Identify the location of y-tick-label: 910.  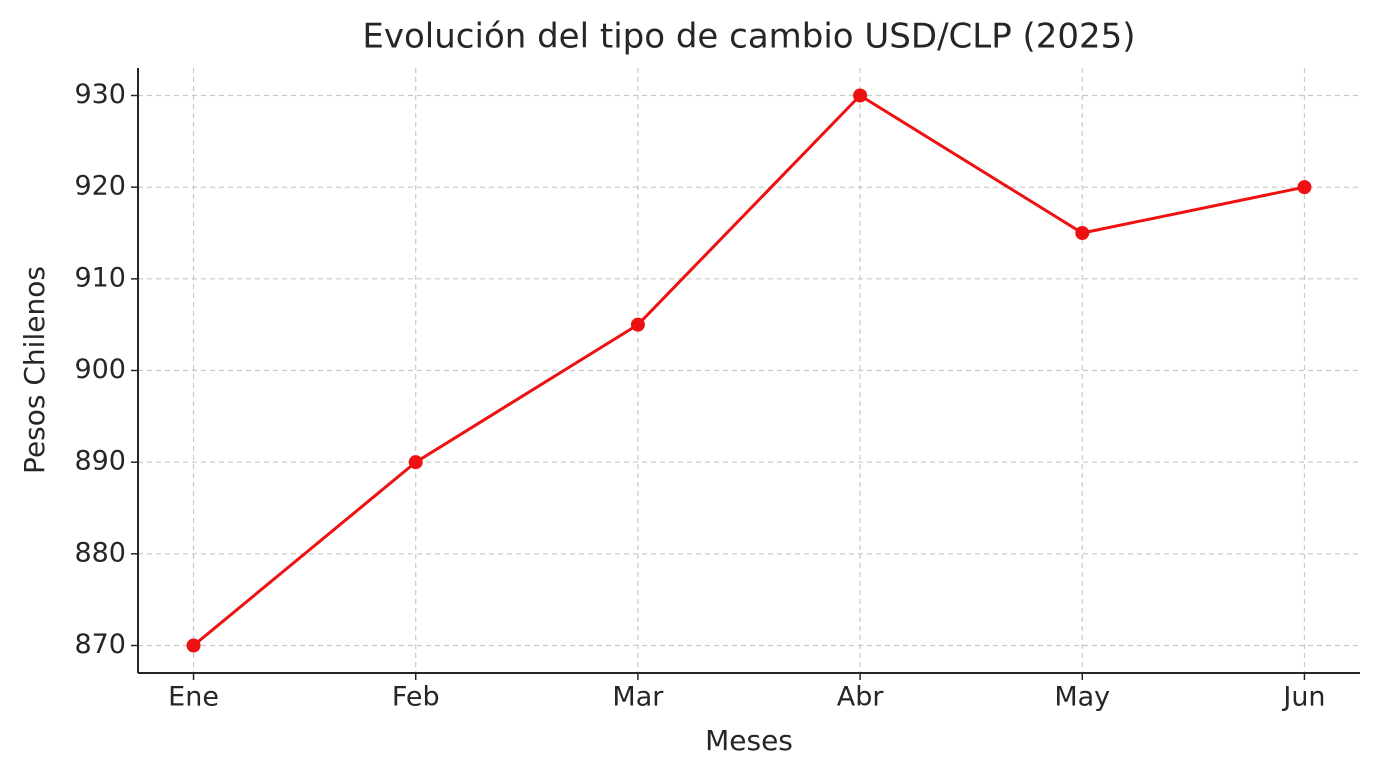
(100, 277).